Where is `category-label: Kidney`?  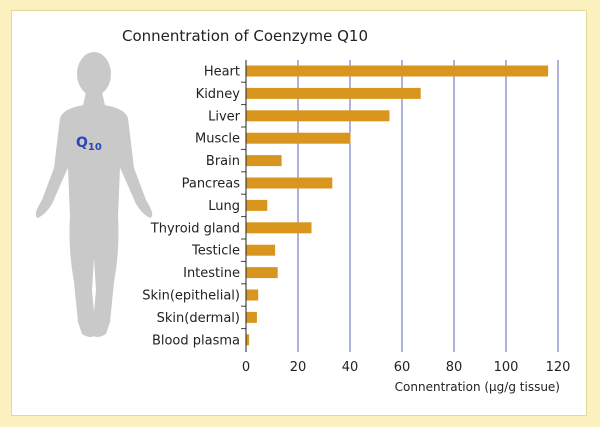 category-label: Kidney is located at coordinates (218, 94).